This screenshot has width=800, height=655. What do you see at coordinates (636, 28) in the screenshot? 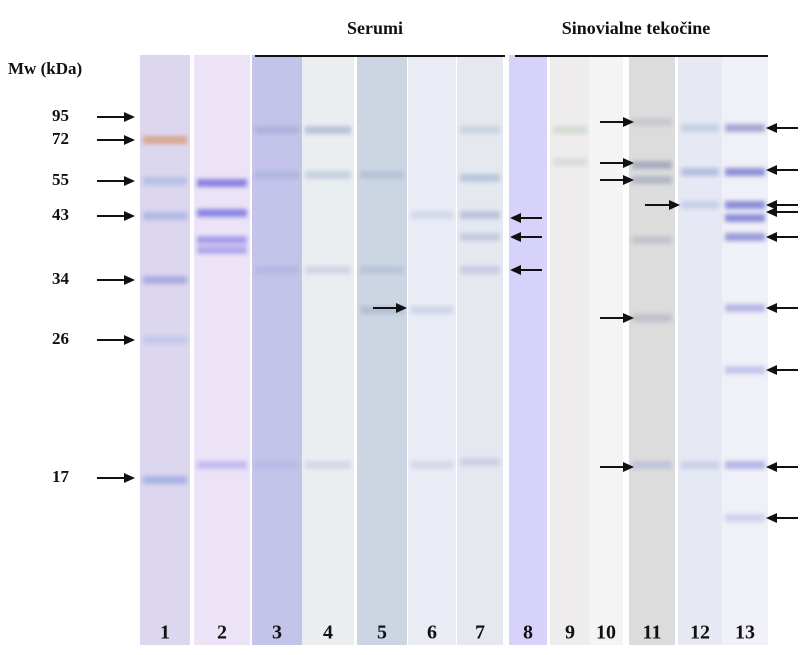
I see `group-title: Sinovialne tekočine` at bounding box center [636, 28].